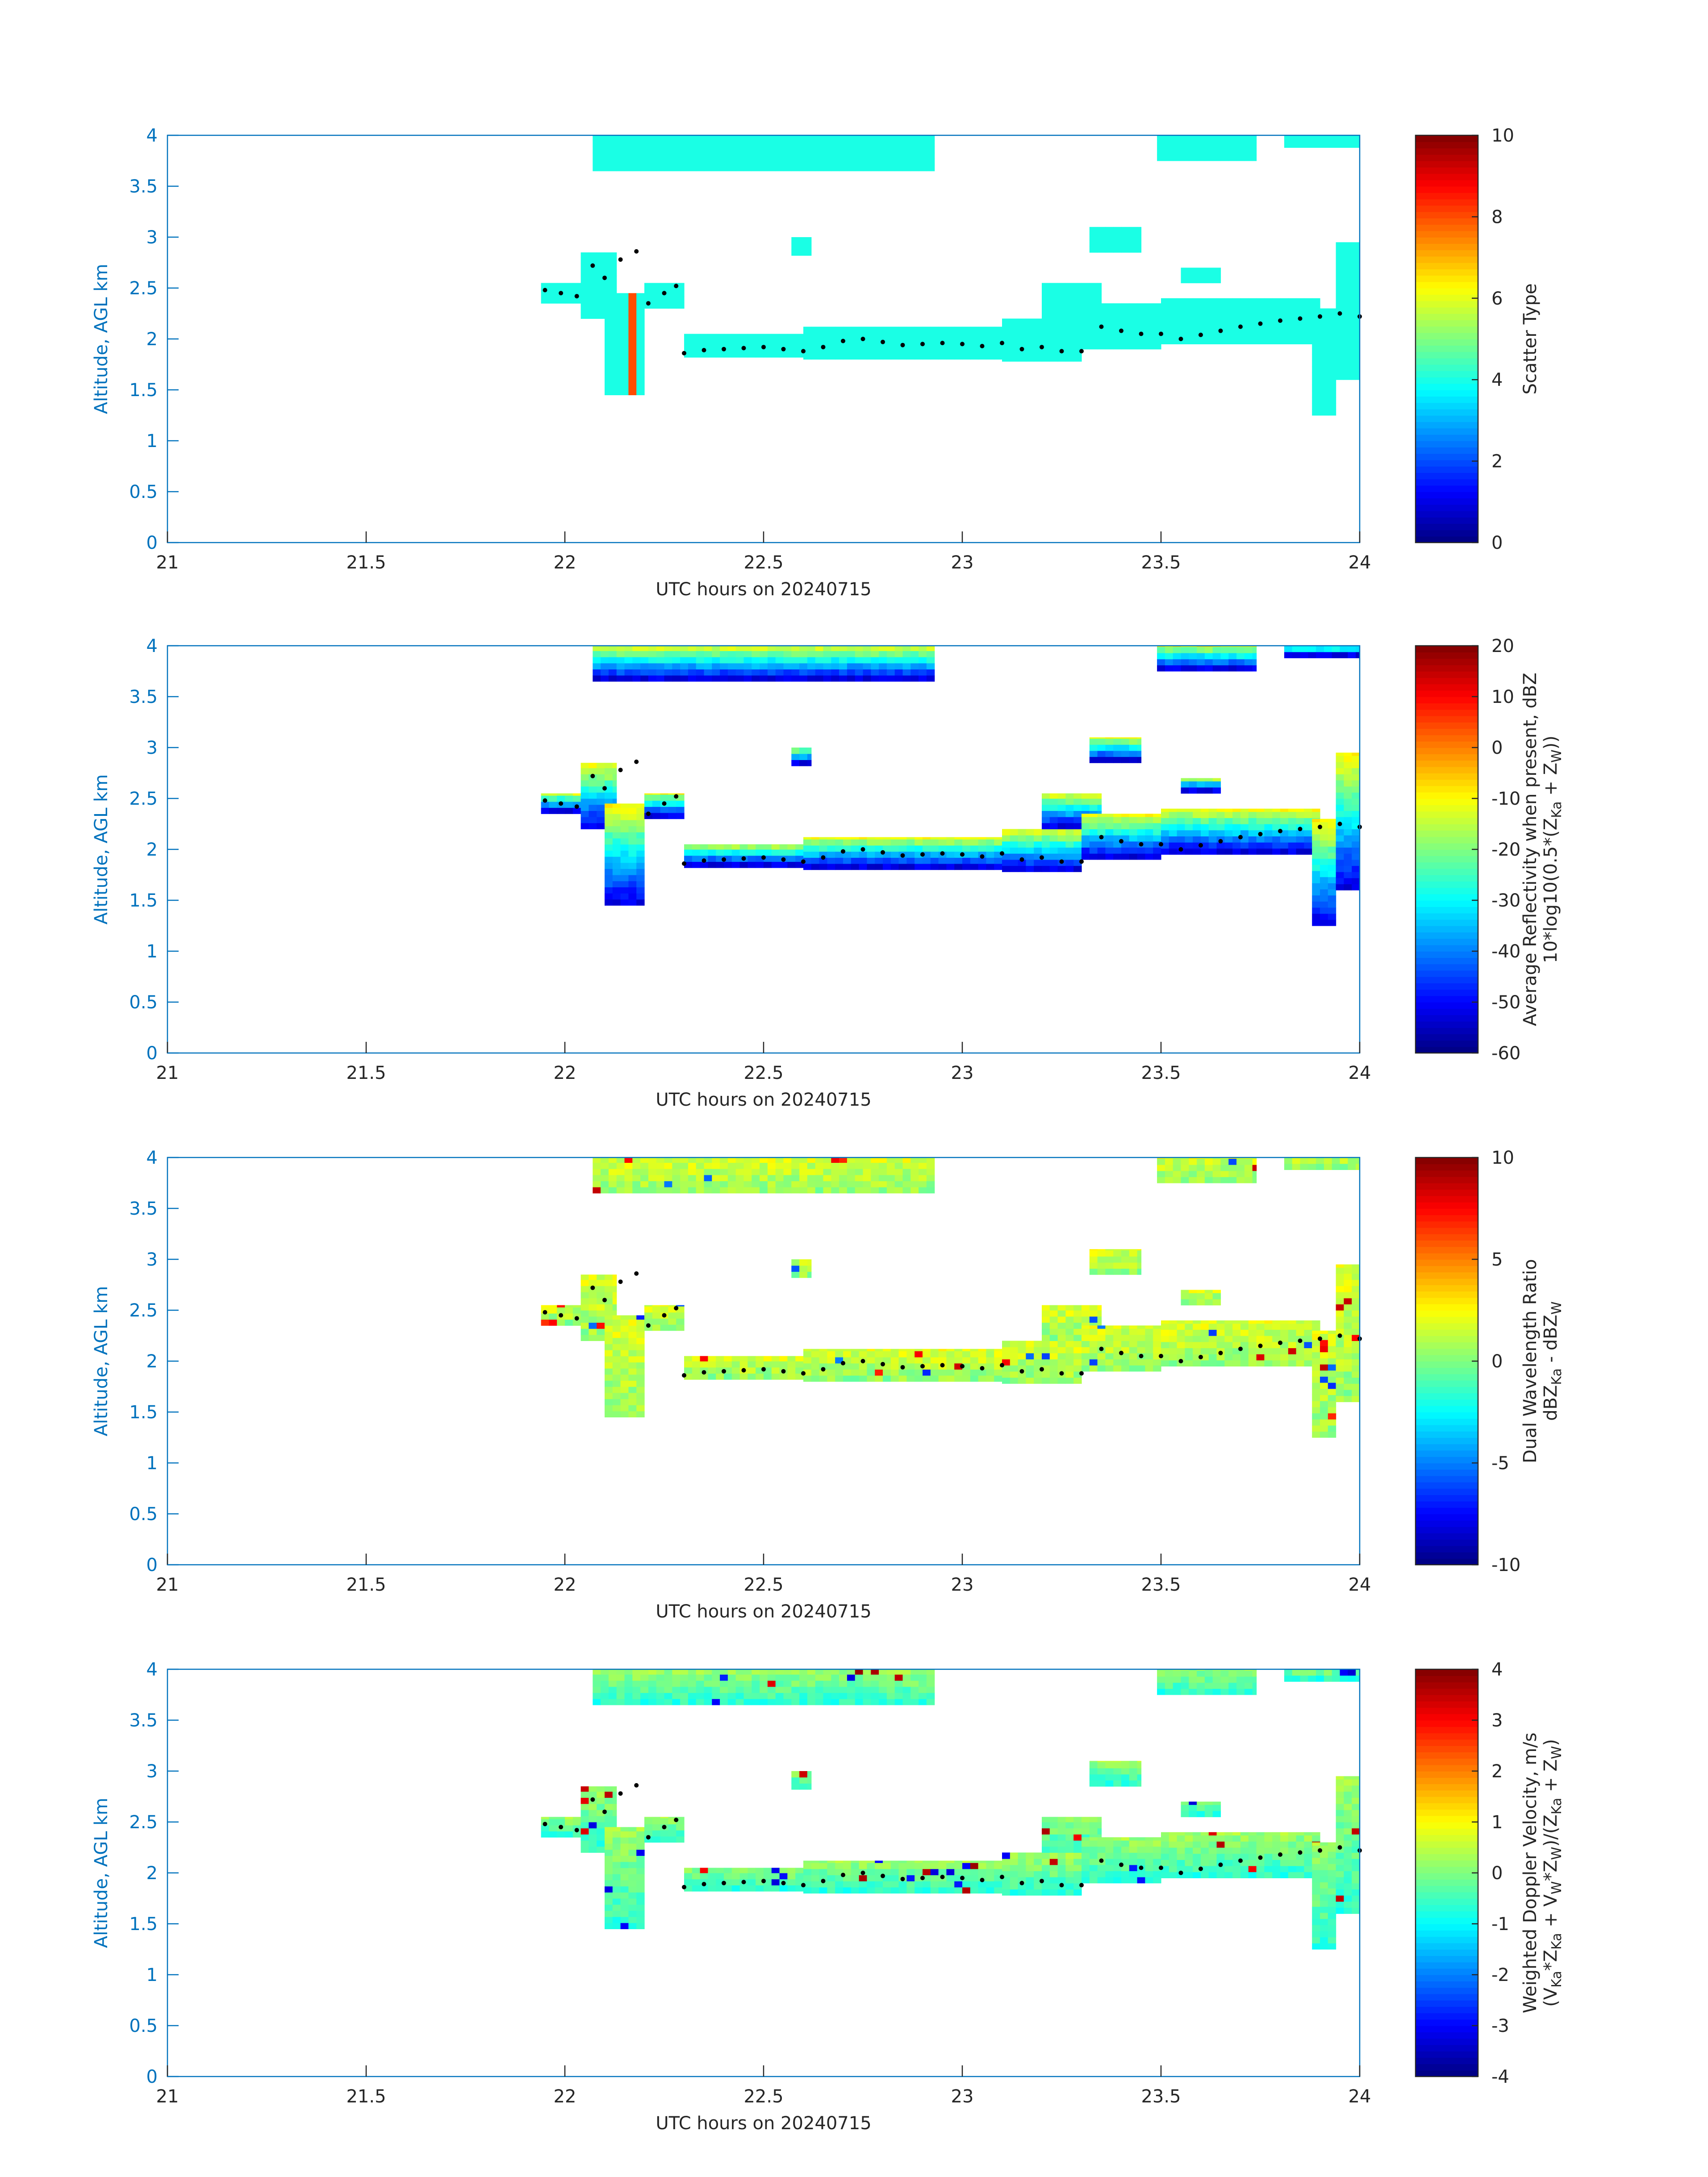  I want to click on cloud-base-point, so click(636, 1273).